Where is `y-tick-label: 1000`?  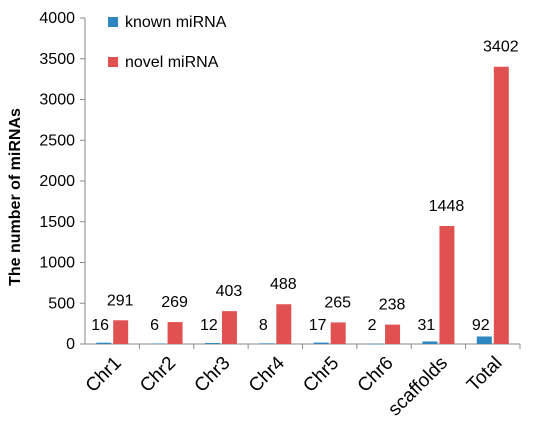 y-tick-label: 1000 is located at coordinates (57, 263).